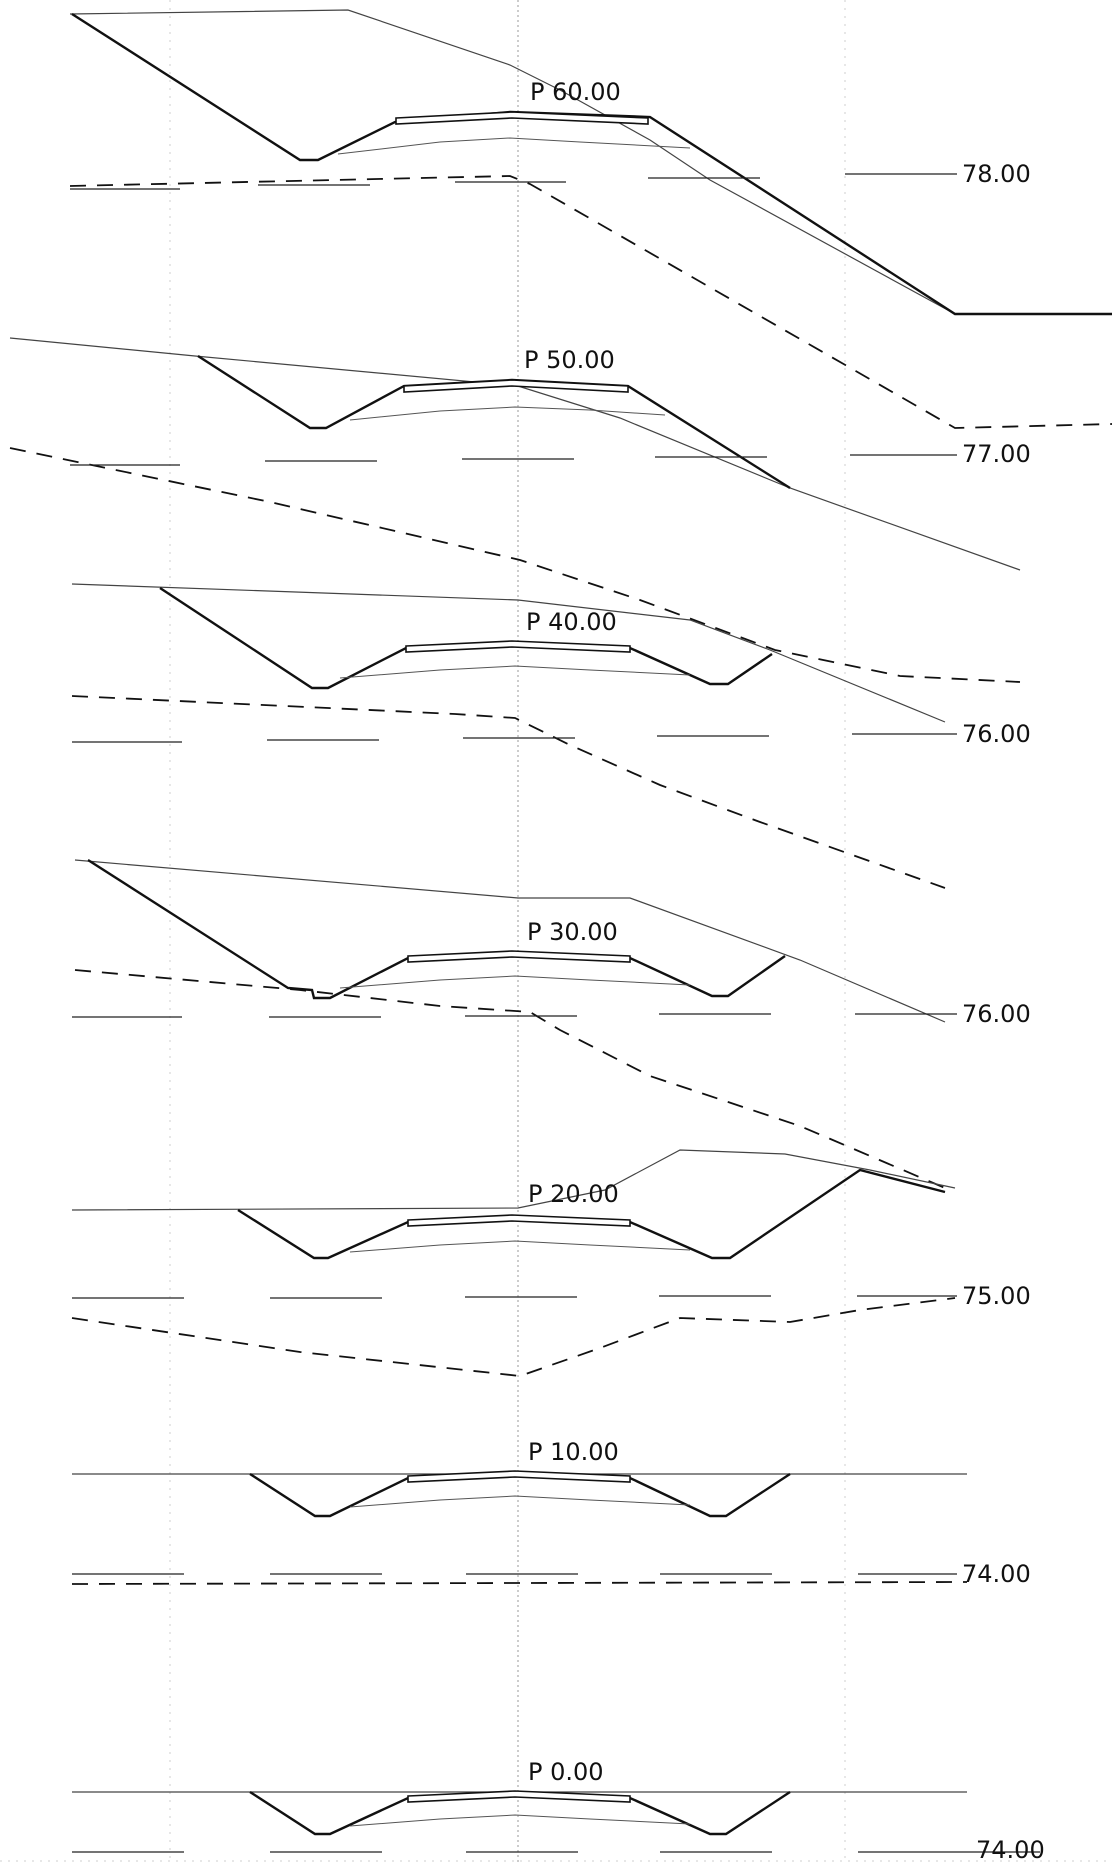 This screenshot has width=1112, height=1864. What do you see at coordinates (571, 622) in the screenshot?
I see `station-label: P 40.00` at bounding box center [571, 622].